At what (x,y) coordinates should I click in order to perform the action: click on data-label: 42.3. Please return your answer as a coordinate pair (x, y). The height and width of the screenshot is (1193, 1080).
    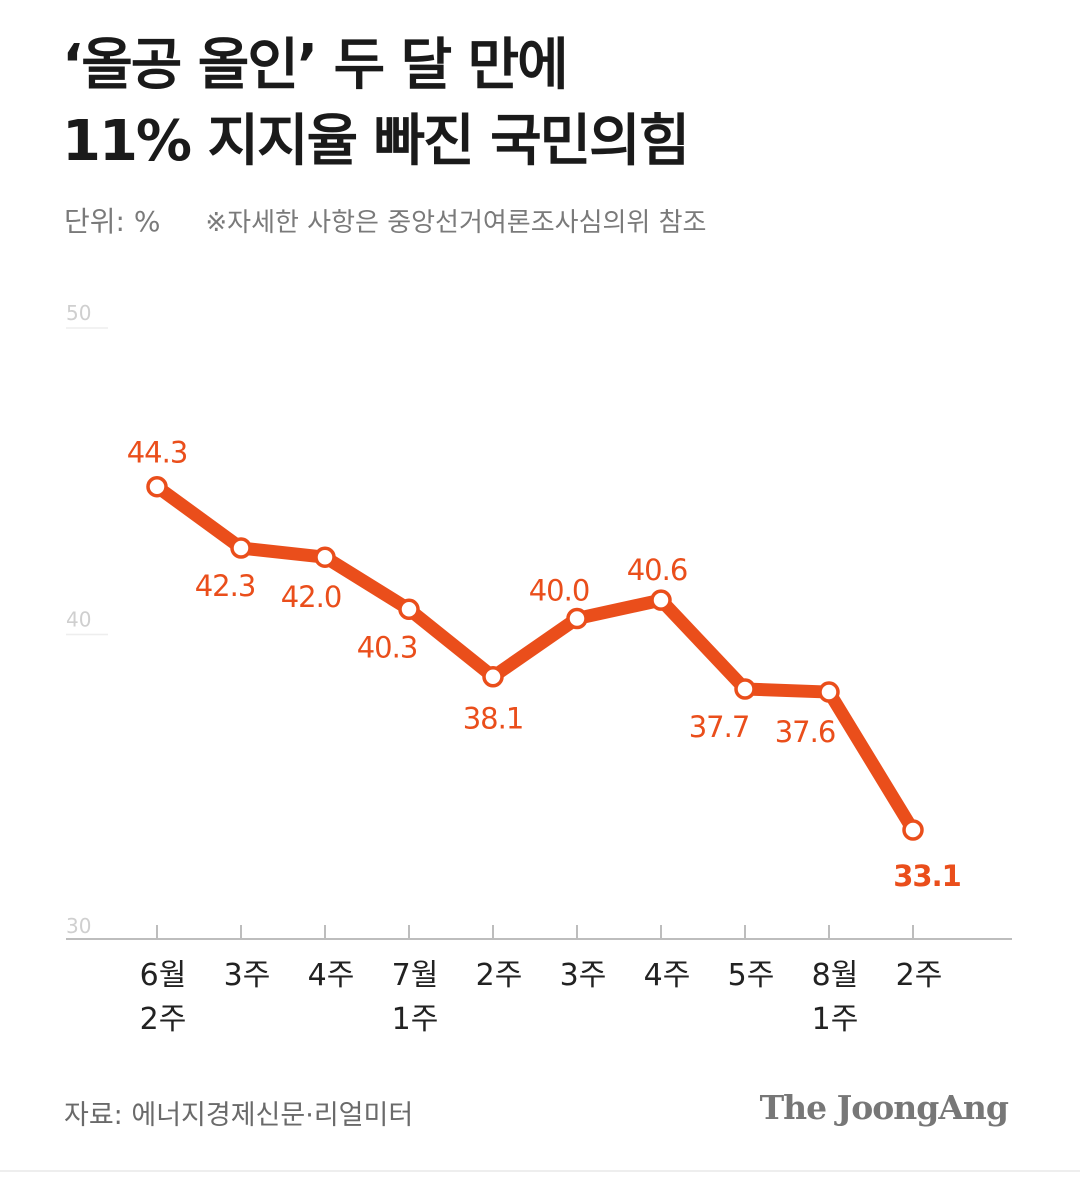
    Looking at the image, I should click on (225, 586).